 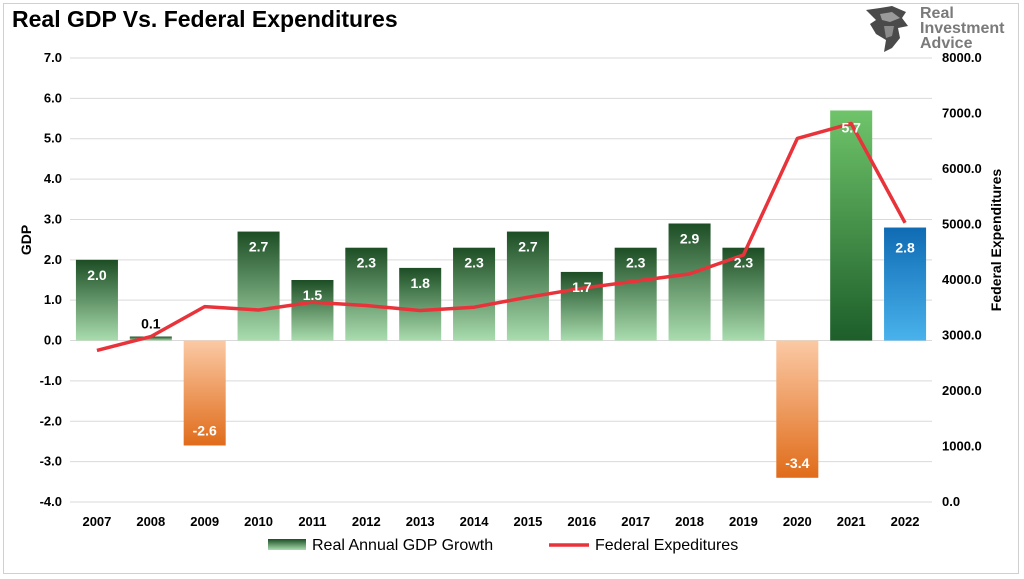 I want to click on x-tick-label: 2016, so click(x=581, y=521).